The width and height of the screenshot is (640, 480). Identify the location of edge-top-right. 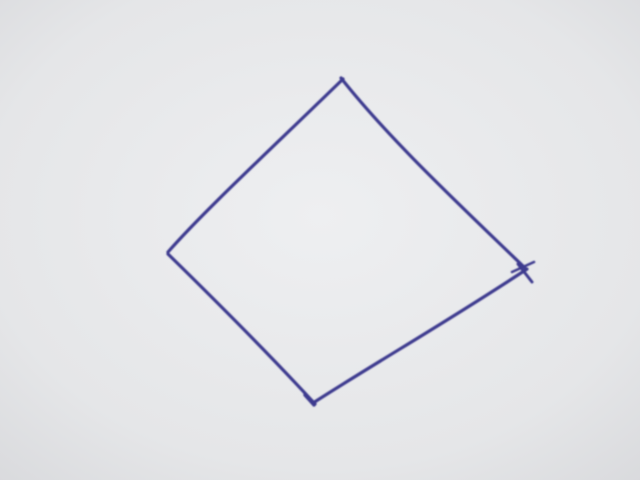
(433, 173).